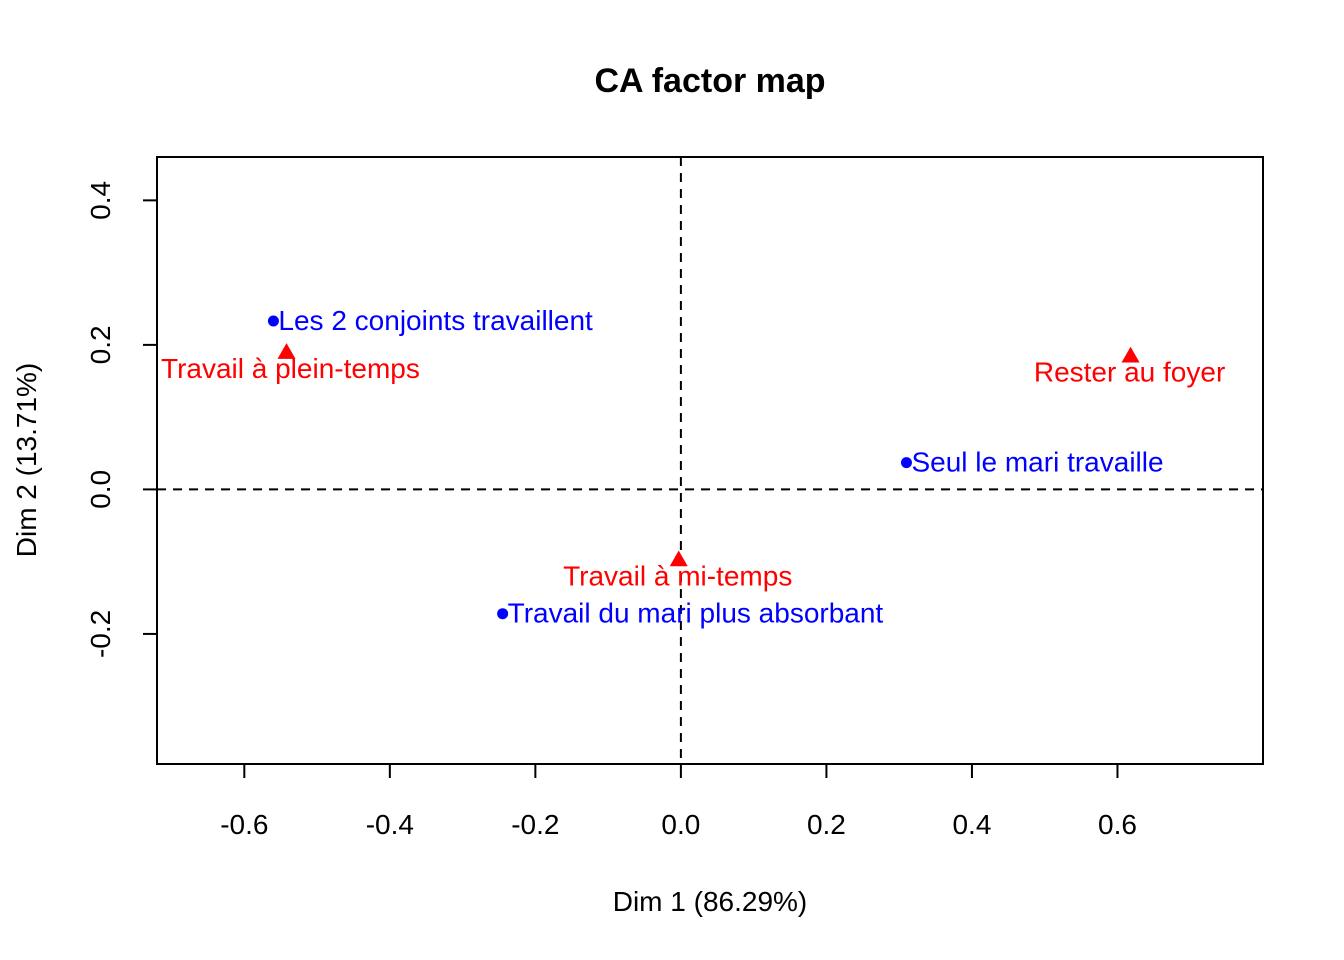 The image size is (1344, 960). What do you see at coordinates (121, 419) in the screenshot?
I see `y-axis: -0.2 0.0 0.2 0.4` at bounding box center [121, 419].